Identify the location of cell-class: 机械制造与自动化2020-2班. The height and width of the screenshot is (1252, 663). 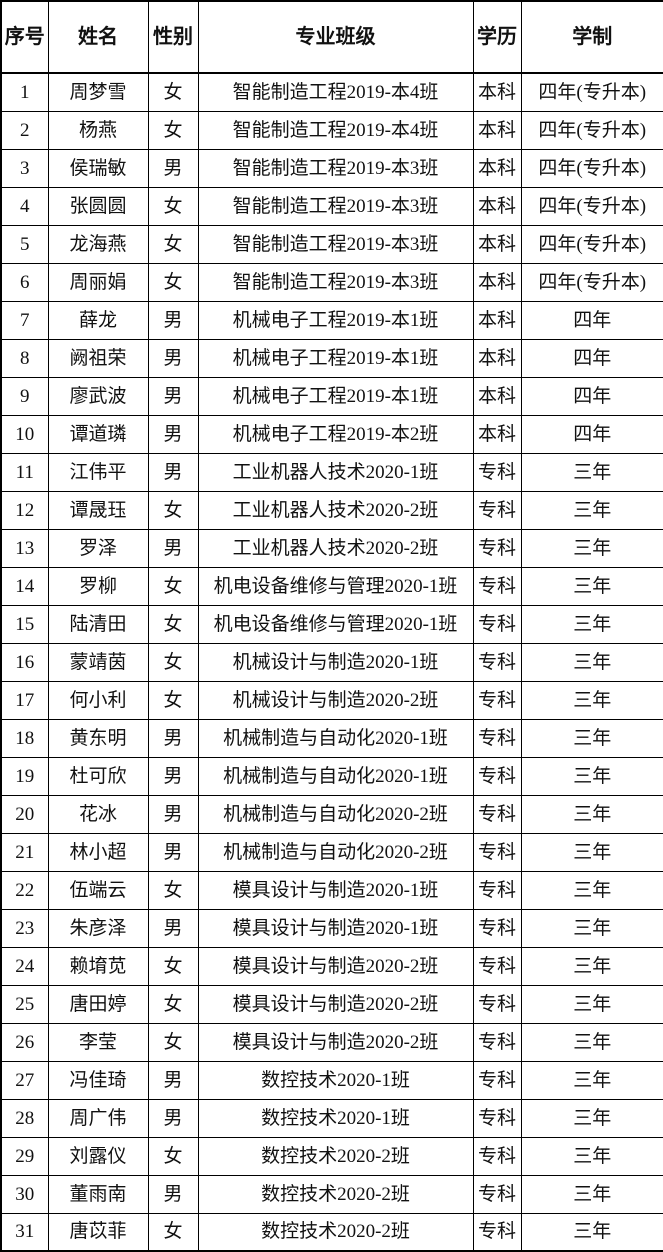
(335, 852).